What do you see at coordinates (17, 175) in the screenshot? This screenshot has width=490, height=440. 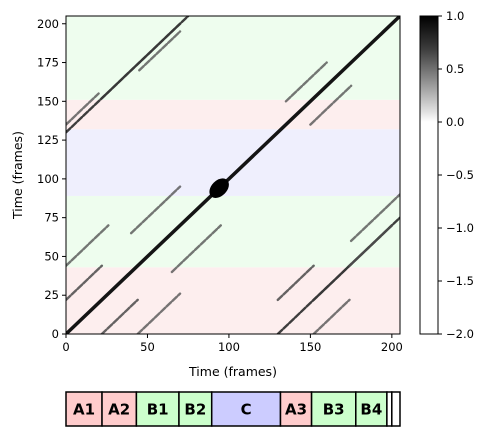 I see `y-axis-label: Time (frames)` at bounding box center [17, 175].